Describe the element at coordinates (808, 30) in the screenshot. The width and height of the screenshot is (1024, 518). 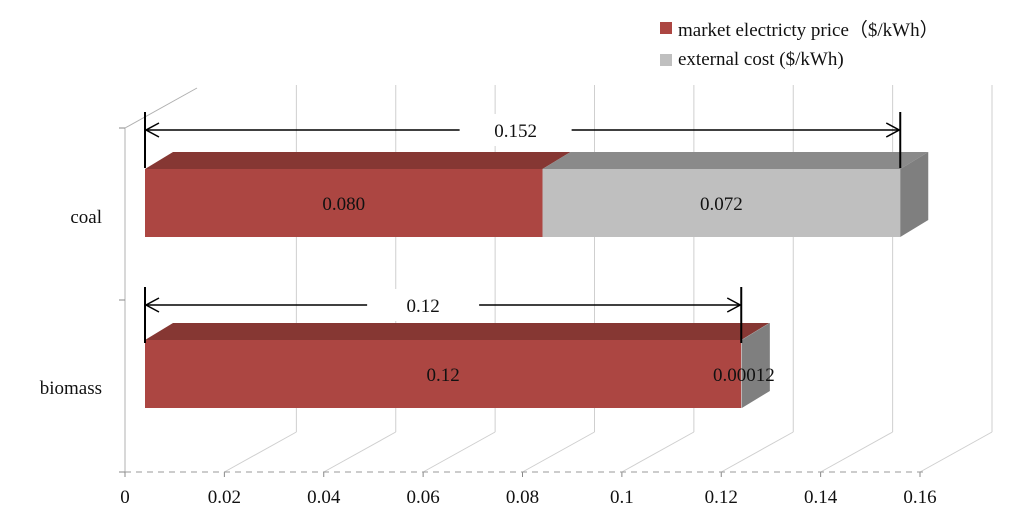
I see `legend-label-market-price: market electricty price（$/kWh）` at that location.